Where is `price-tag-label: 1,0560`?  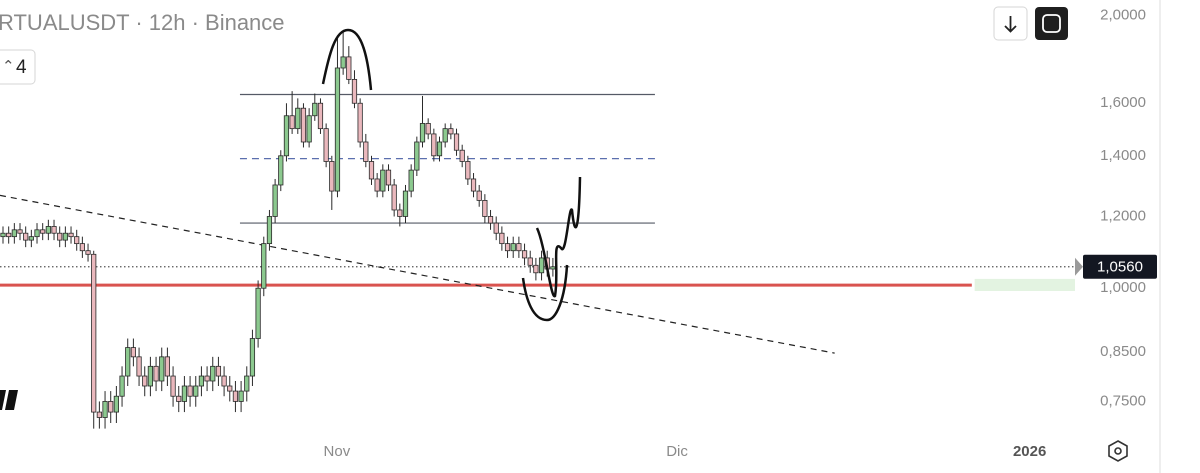 price-tag-label: 1,0560 is located at coordinates (1120, 267).